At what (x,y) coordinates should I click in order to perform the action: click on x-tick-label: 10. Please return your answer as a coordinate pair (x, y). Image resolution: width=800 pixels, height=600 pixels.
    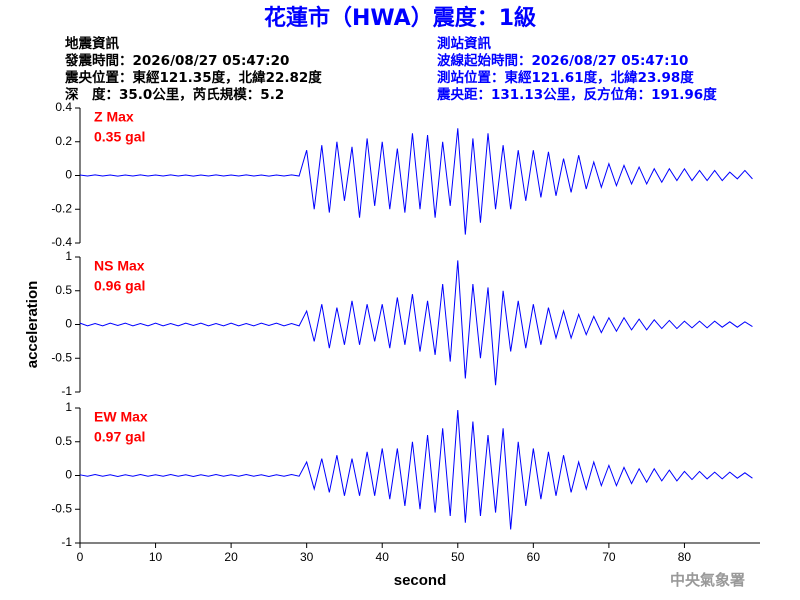
    Looking at the image, I should click on (156, 557).